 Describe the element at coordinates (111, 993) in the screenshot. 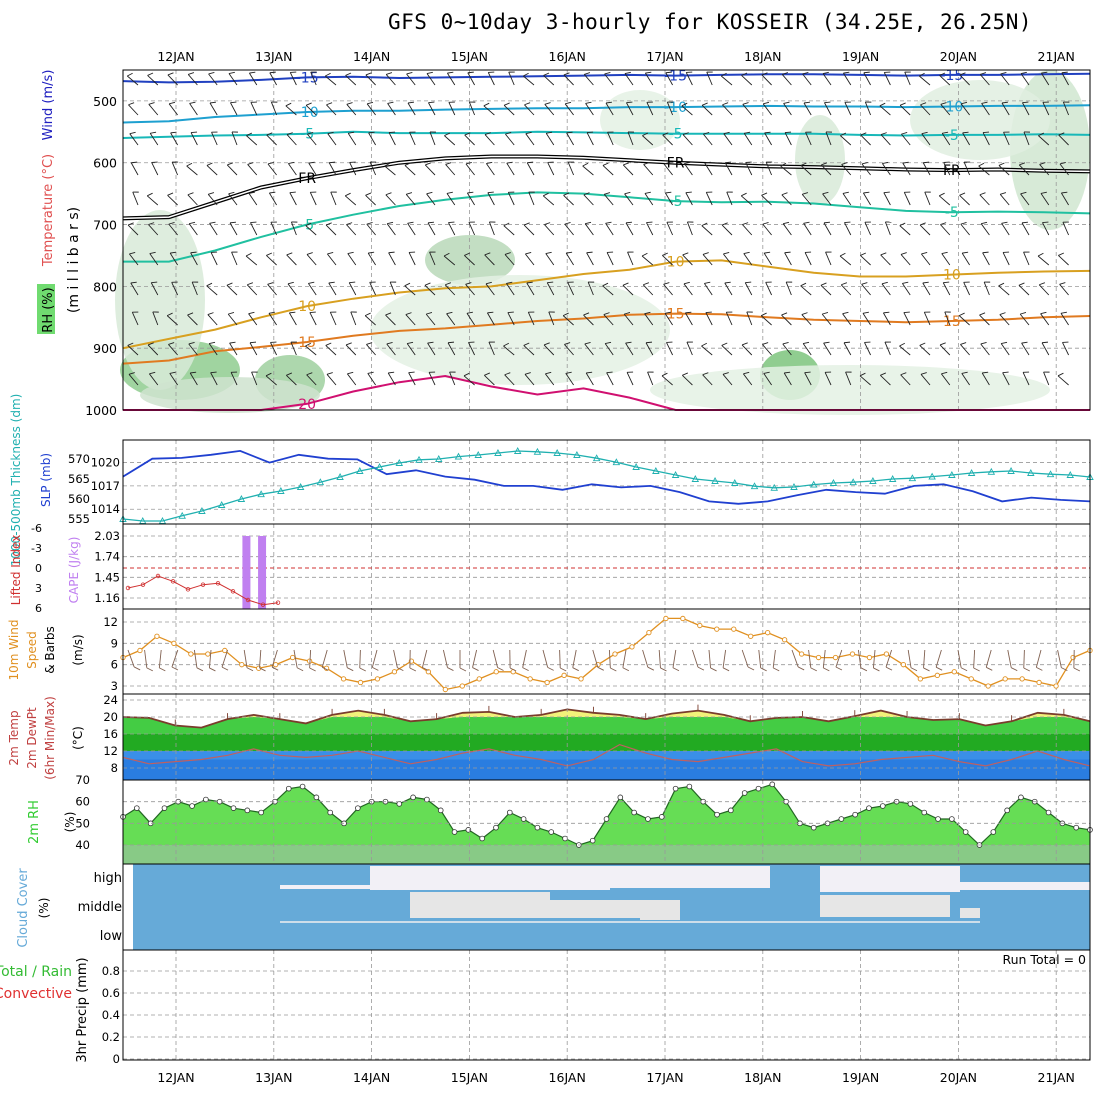

I see `precip-tick: 0.6` at that location.